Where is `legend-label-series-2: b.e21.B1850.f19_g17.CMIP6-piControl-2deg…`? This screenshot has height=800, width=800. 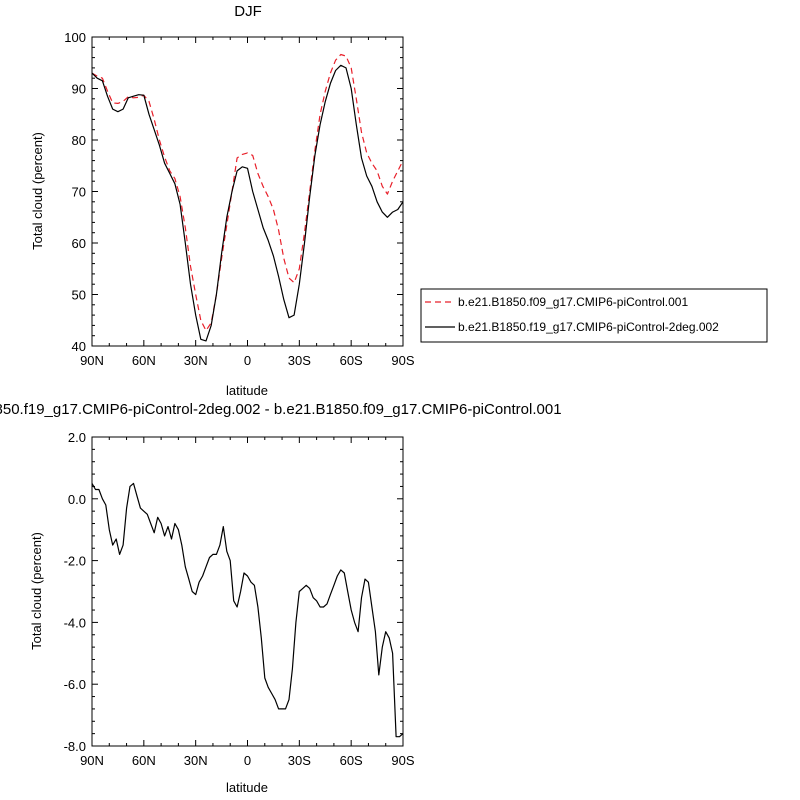 legend-label-series-2: b.e21.B1850.f19_g17.CMIP6-piControl-2deg… is located at coordinates (588, 327).